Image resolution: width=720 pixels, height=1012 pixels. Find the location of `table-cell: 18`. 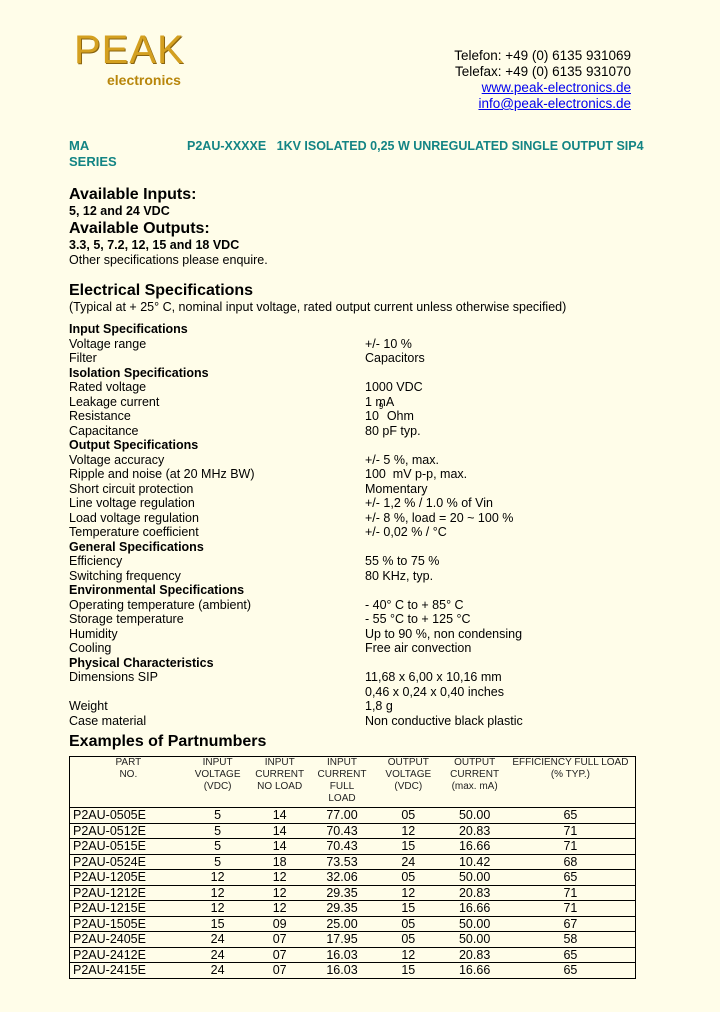

table-cell: 18 is located at coordinates (279, 861).